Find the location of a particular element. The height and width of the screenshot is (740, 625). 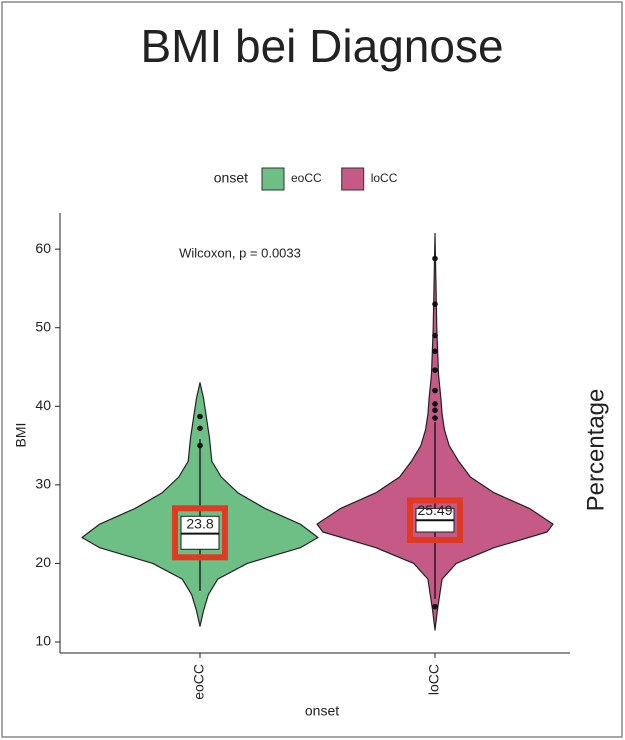

x-axis-label: onset is located at coordinates (322, 711).